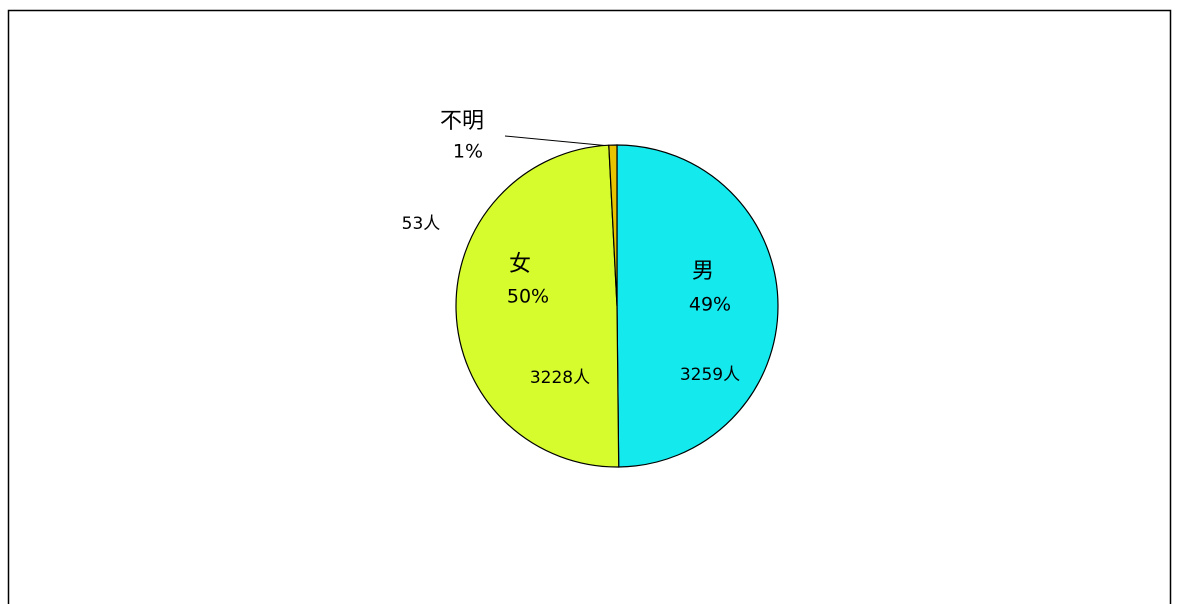 This screenshot has height=604, width=1181. Describe the element at coordinates (560, 378) in the screenshot. I see `value-label: 3228人` at that location.